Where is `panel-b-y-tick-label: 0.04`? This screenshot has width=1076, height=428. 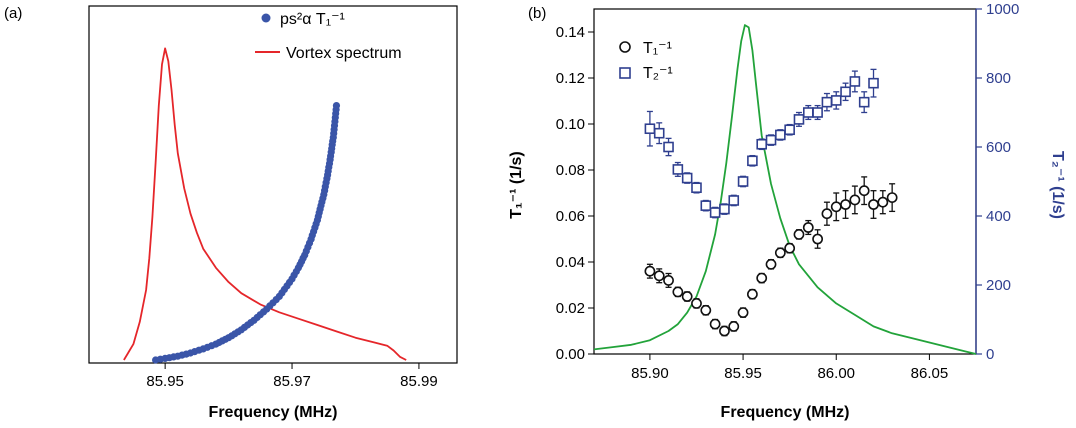
panel-b-y-tick-label: 0.04 is located at coordinates (570, 262).